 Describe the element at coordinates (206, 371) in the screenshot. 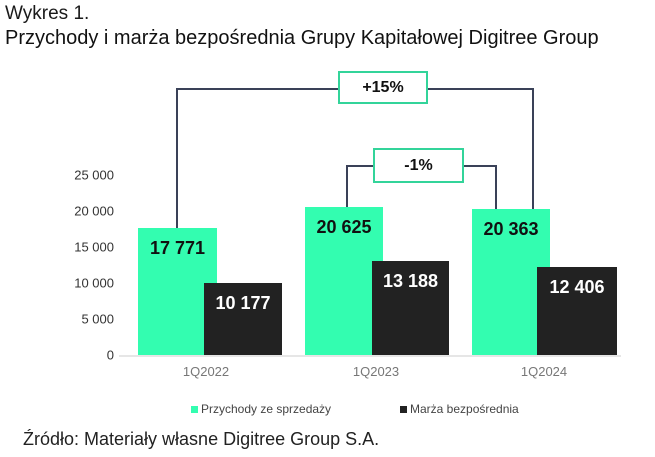

I see `x-tick: 1Q2022` at that location.